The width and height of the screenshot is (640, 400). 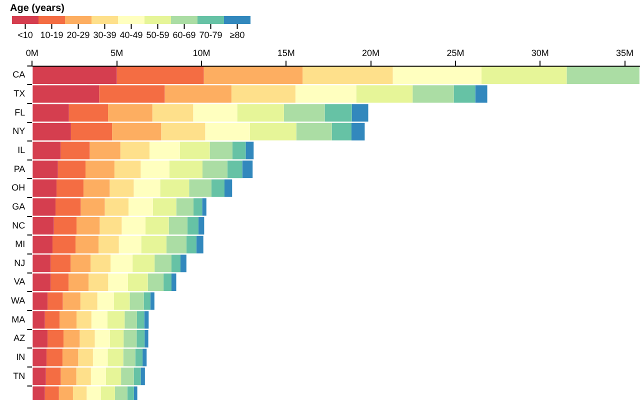 I want to click on y-tick-label: NY, so click(x=19, y=131).